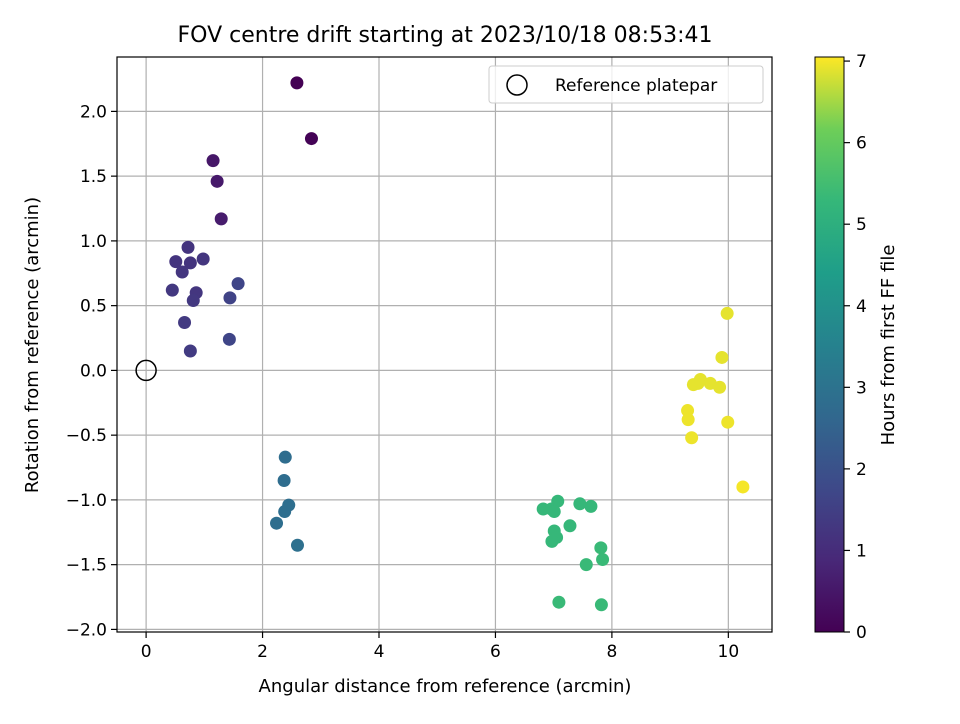 This screenshot has width=960, height=724. What do you see at coordinates (86, 501) in the screenshot?
I see `y-tick-label: −1.0` at bounding box center [86, 501].